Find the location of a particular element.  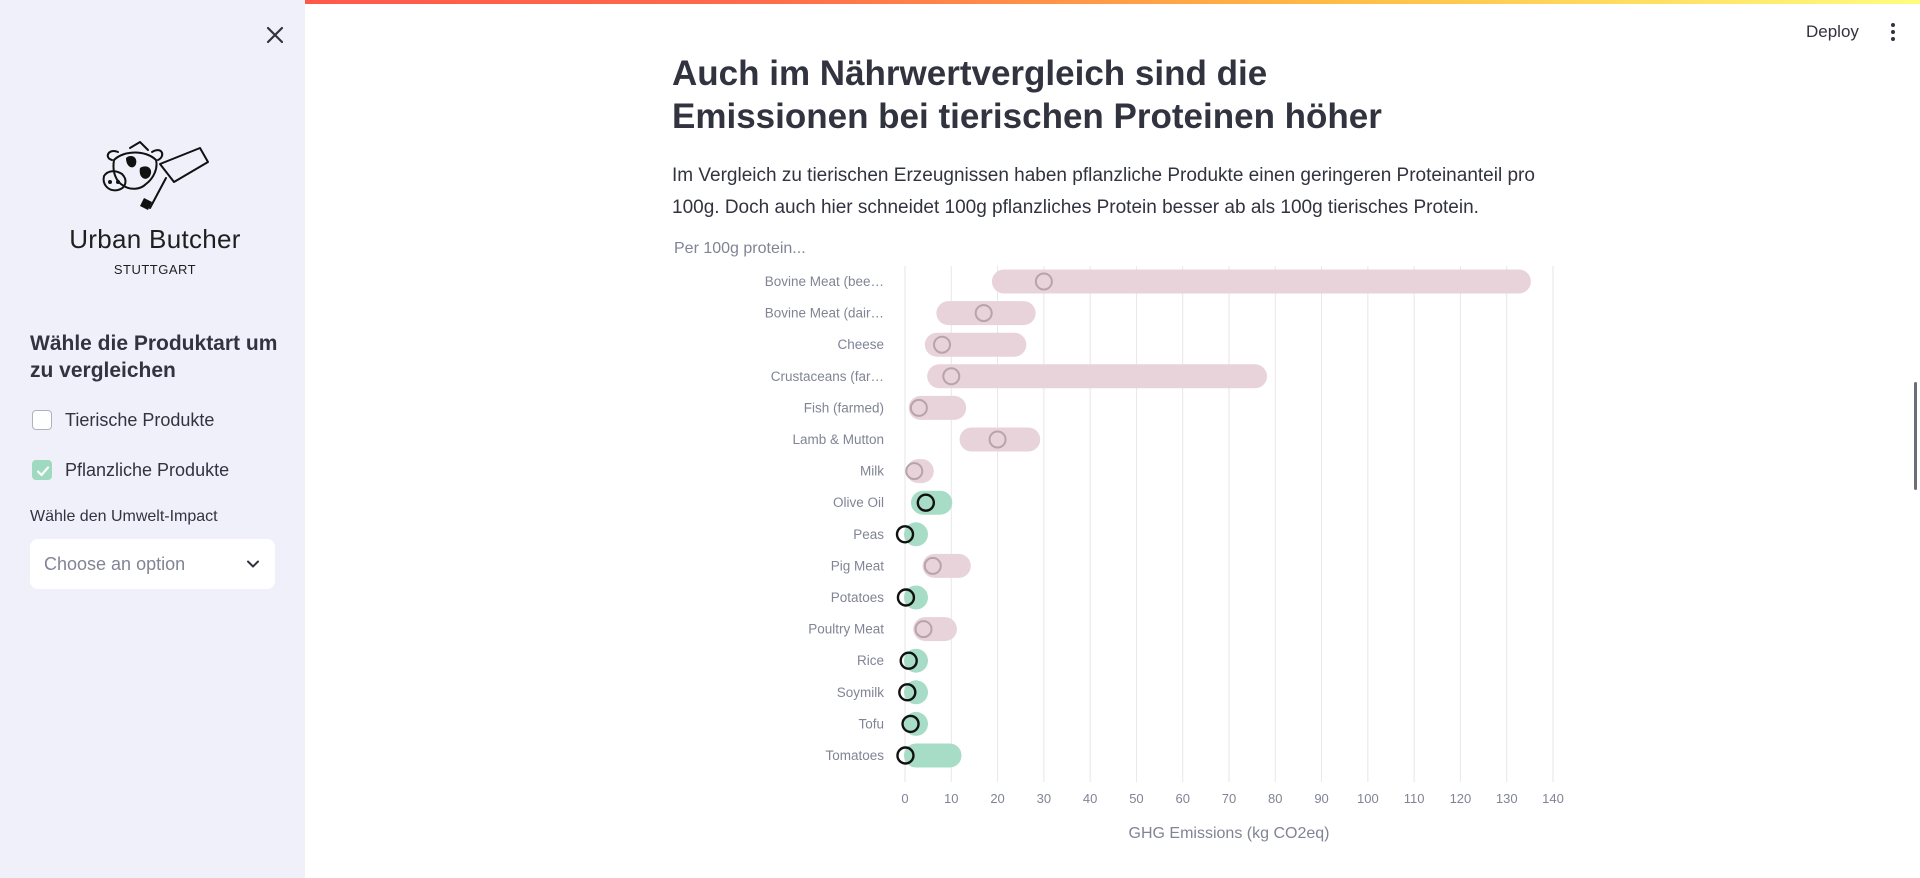

x-tick-label: 30 is located at coordinates (1044, 798).